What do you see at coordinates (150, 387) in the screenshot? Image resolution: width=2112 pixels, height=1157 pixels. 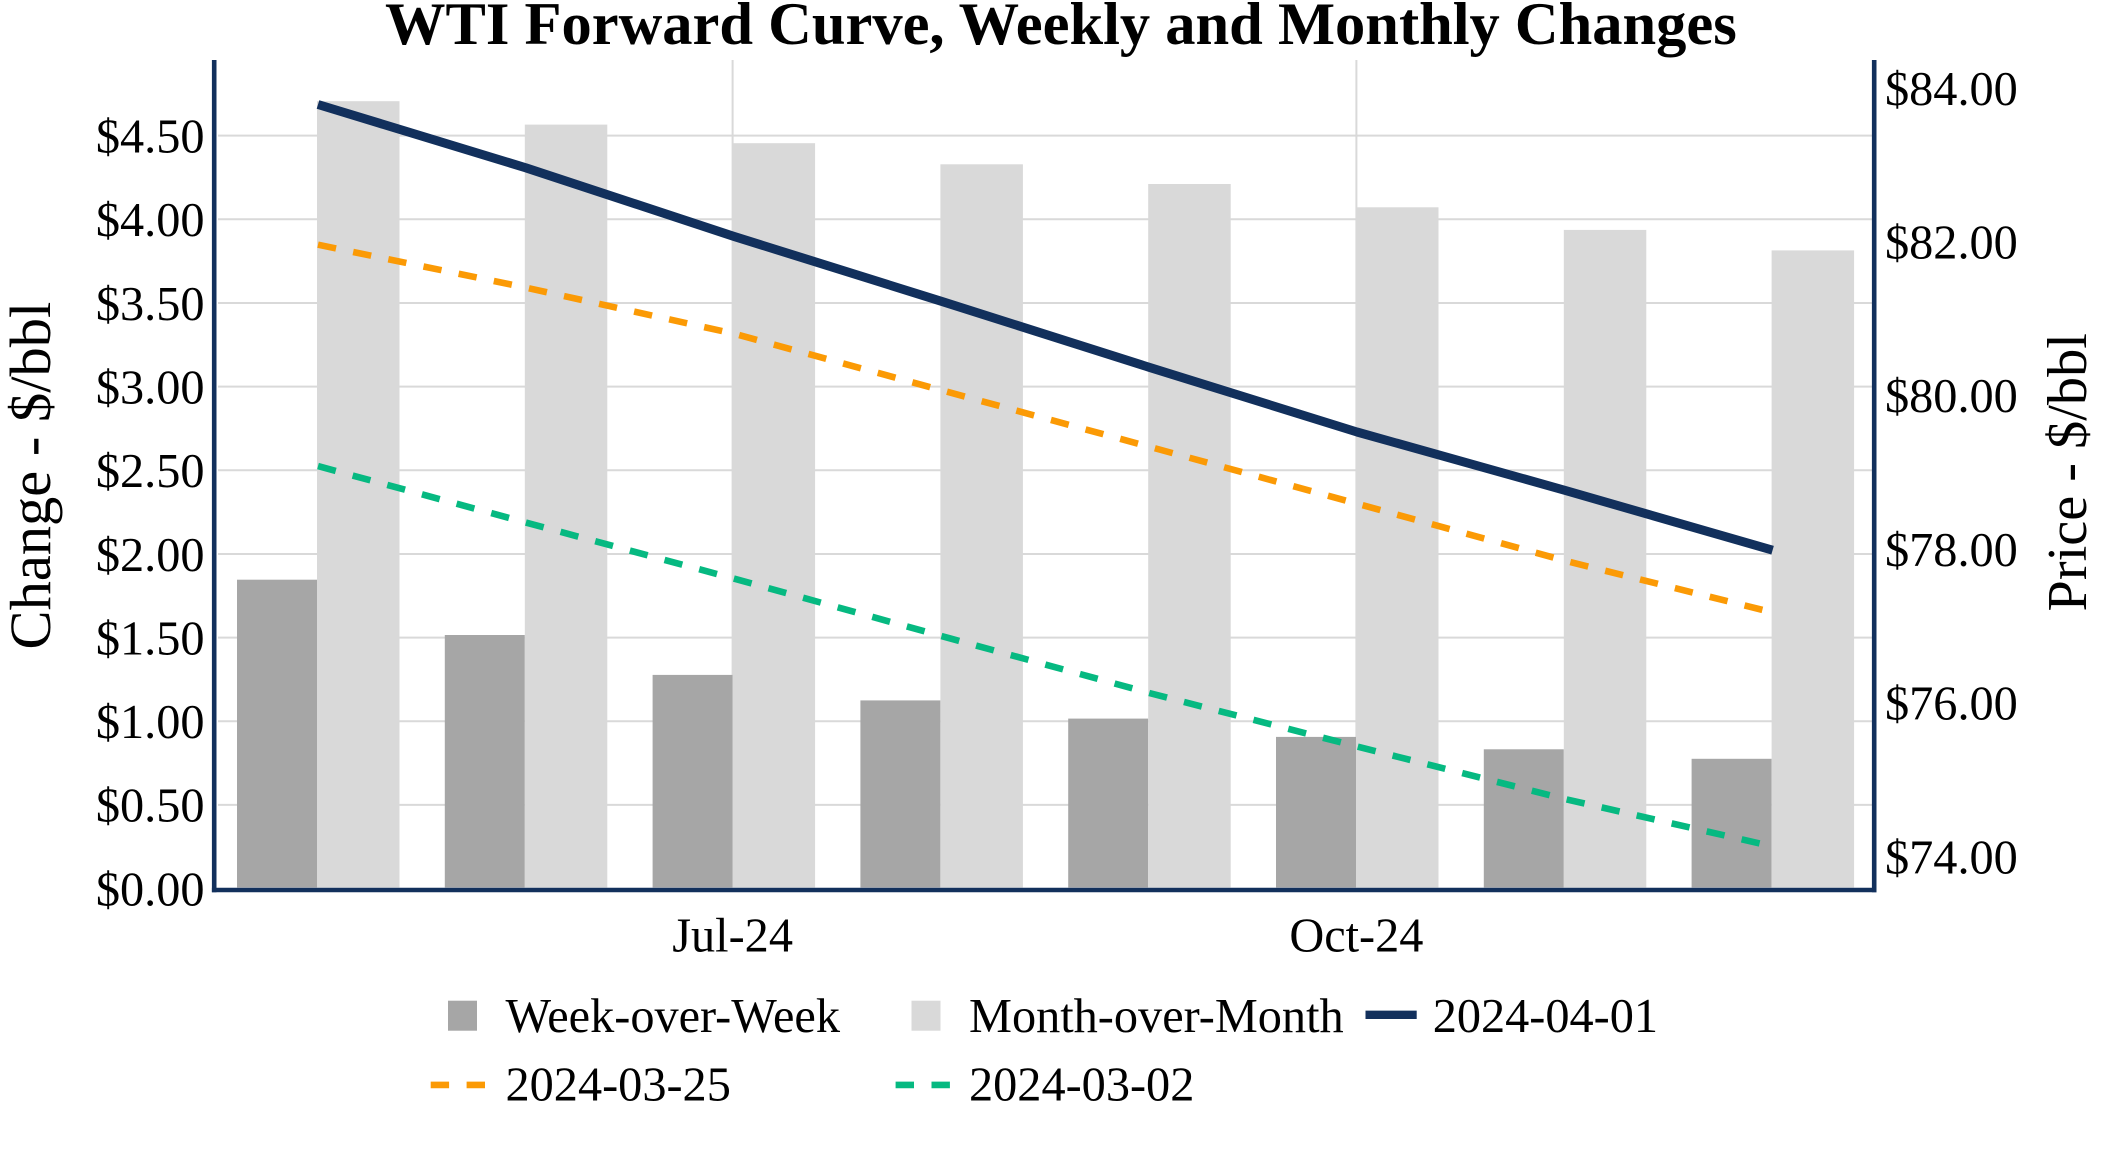 I see `svg-text: $3.00` at bounding box center [150, 387].